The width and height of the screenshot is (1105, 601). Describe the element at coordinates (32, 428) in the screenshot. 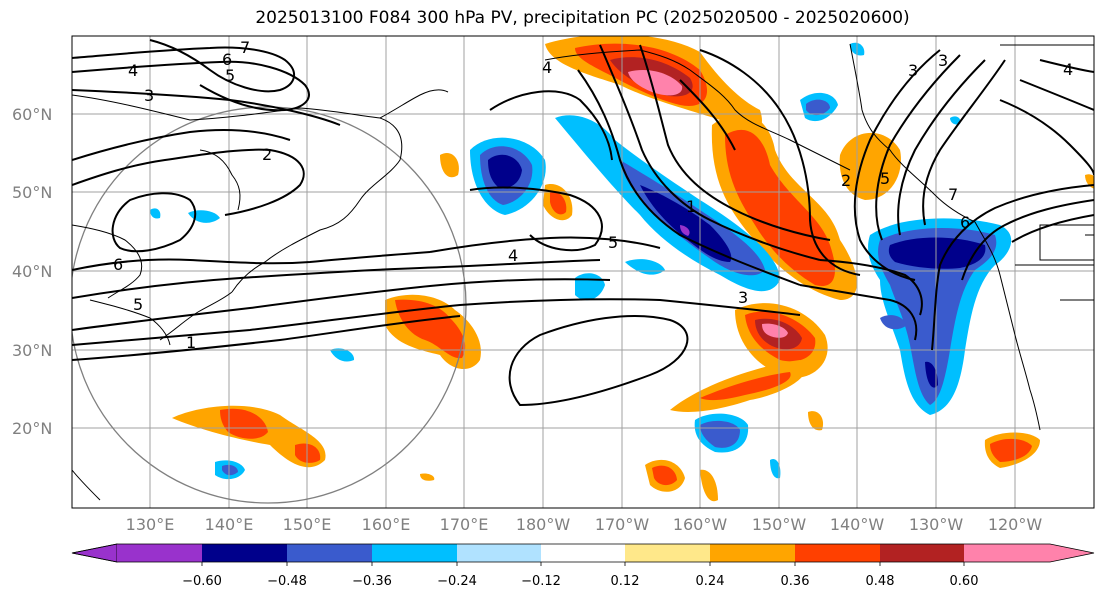

I see `lat-label: 20°N` at that location.